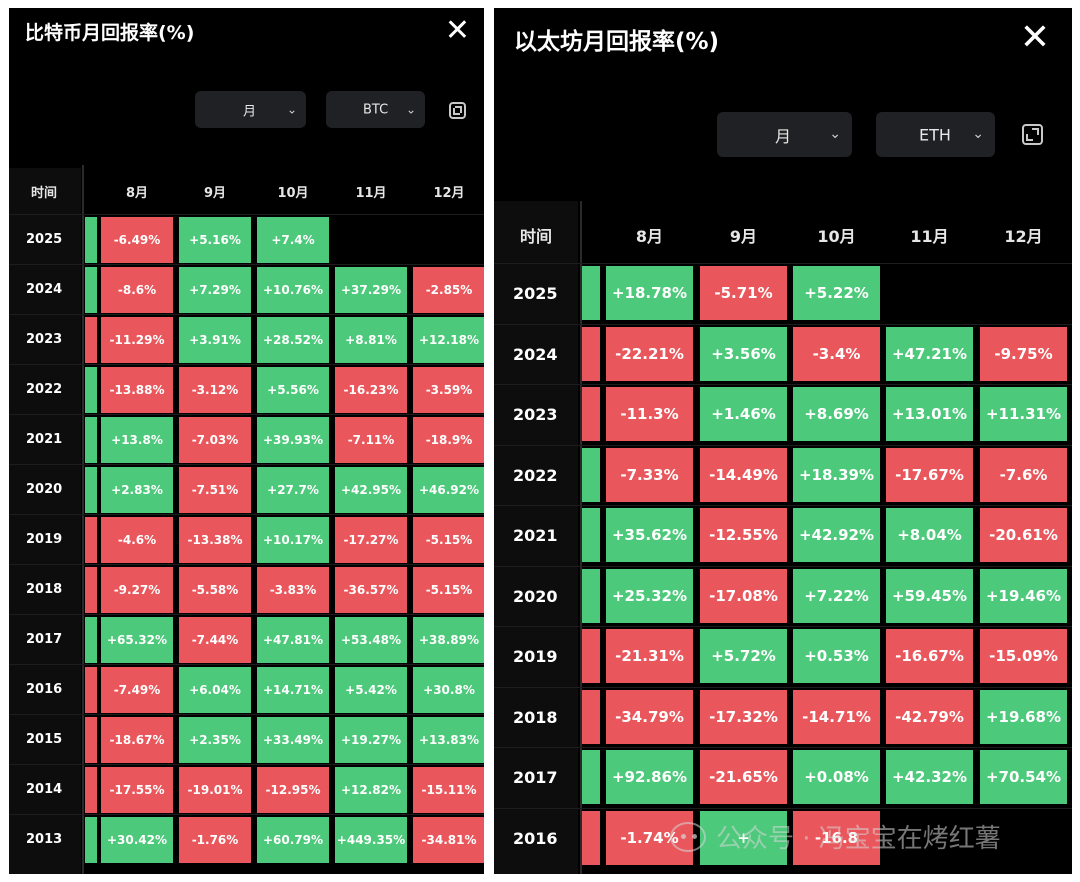 This screenshot has width=1080, height=882. Describe the element at coordinates (448, 490) in the screenshot. I see `return-cell: +46.92%` at that location.